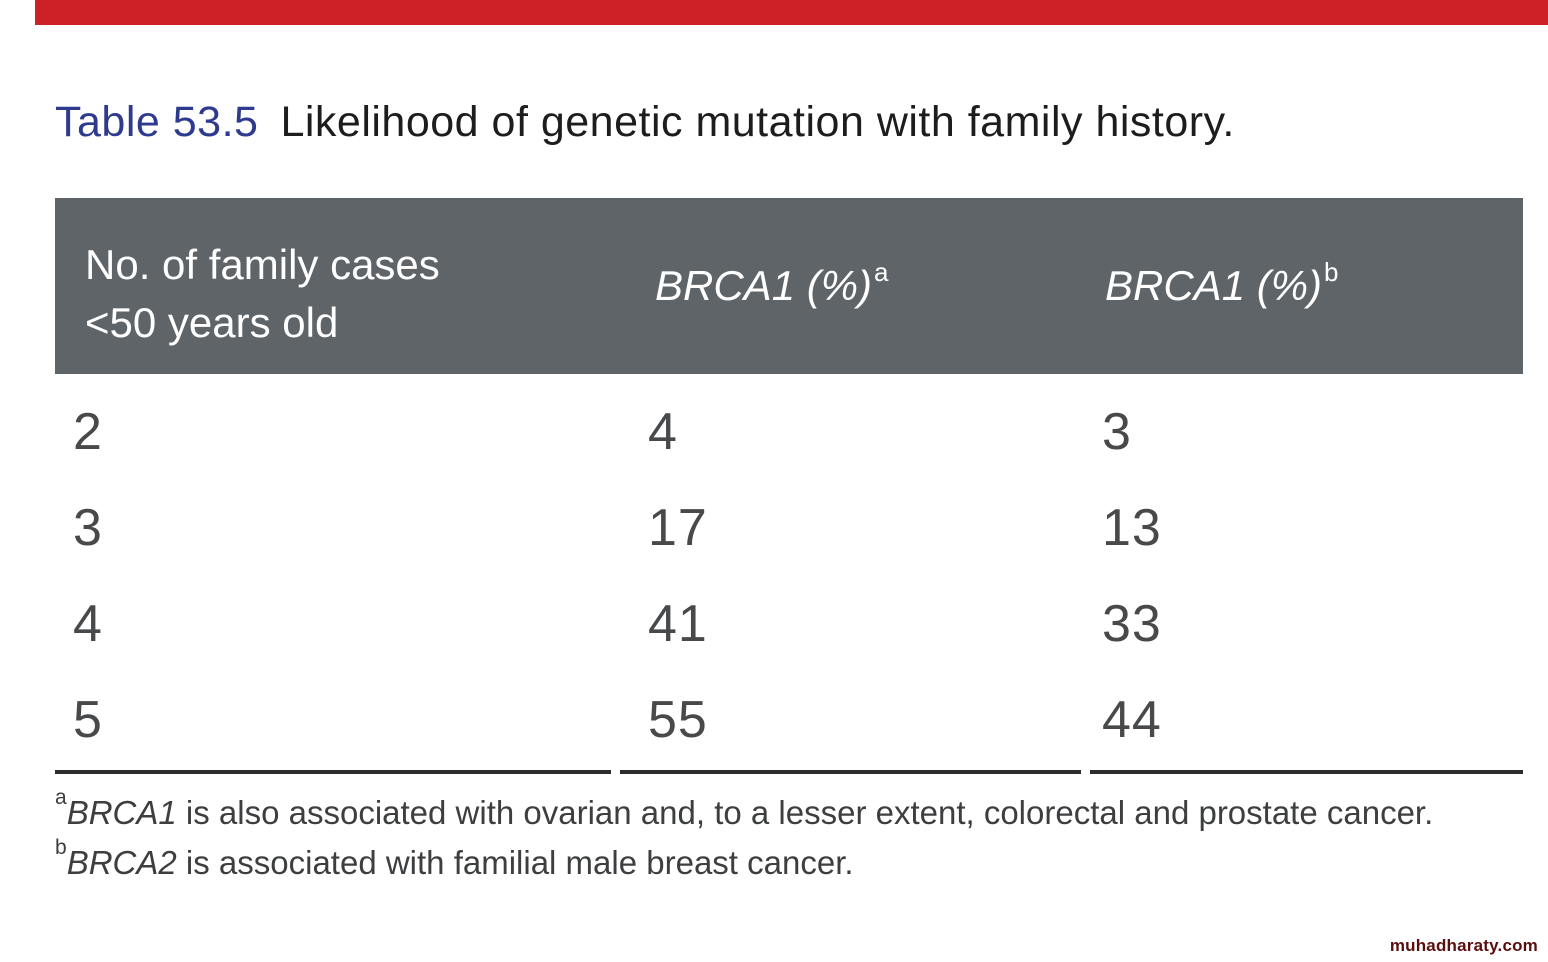 This screenshot has height=962, width=1548. Describe the element at coordinates (791, 12) in the screenshot. I see `top-red-bar` at that location.